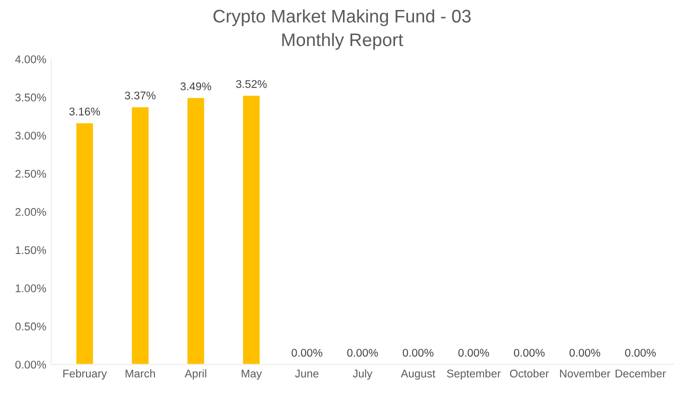  I want to click on y-tick-label: 4.00%, so click(30, 59).